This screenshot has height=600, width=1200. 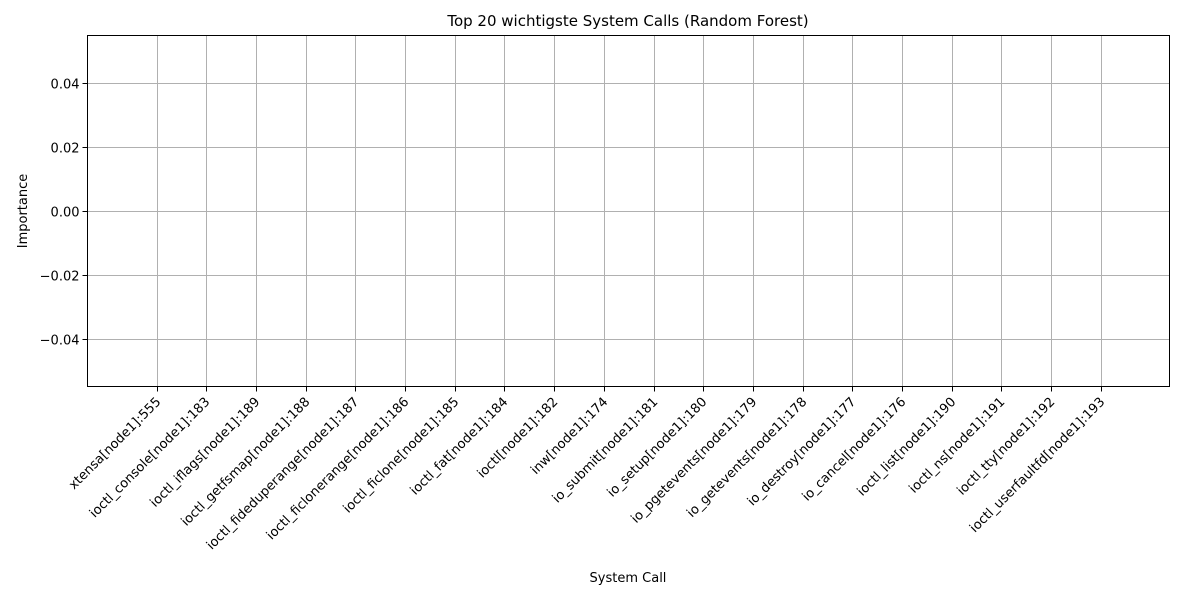 What do you see at coordinates (658, 448) in the screenshot?
I see `x-tick-label: io_setup[node1]:180` at bounding box center [658, 448].